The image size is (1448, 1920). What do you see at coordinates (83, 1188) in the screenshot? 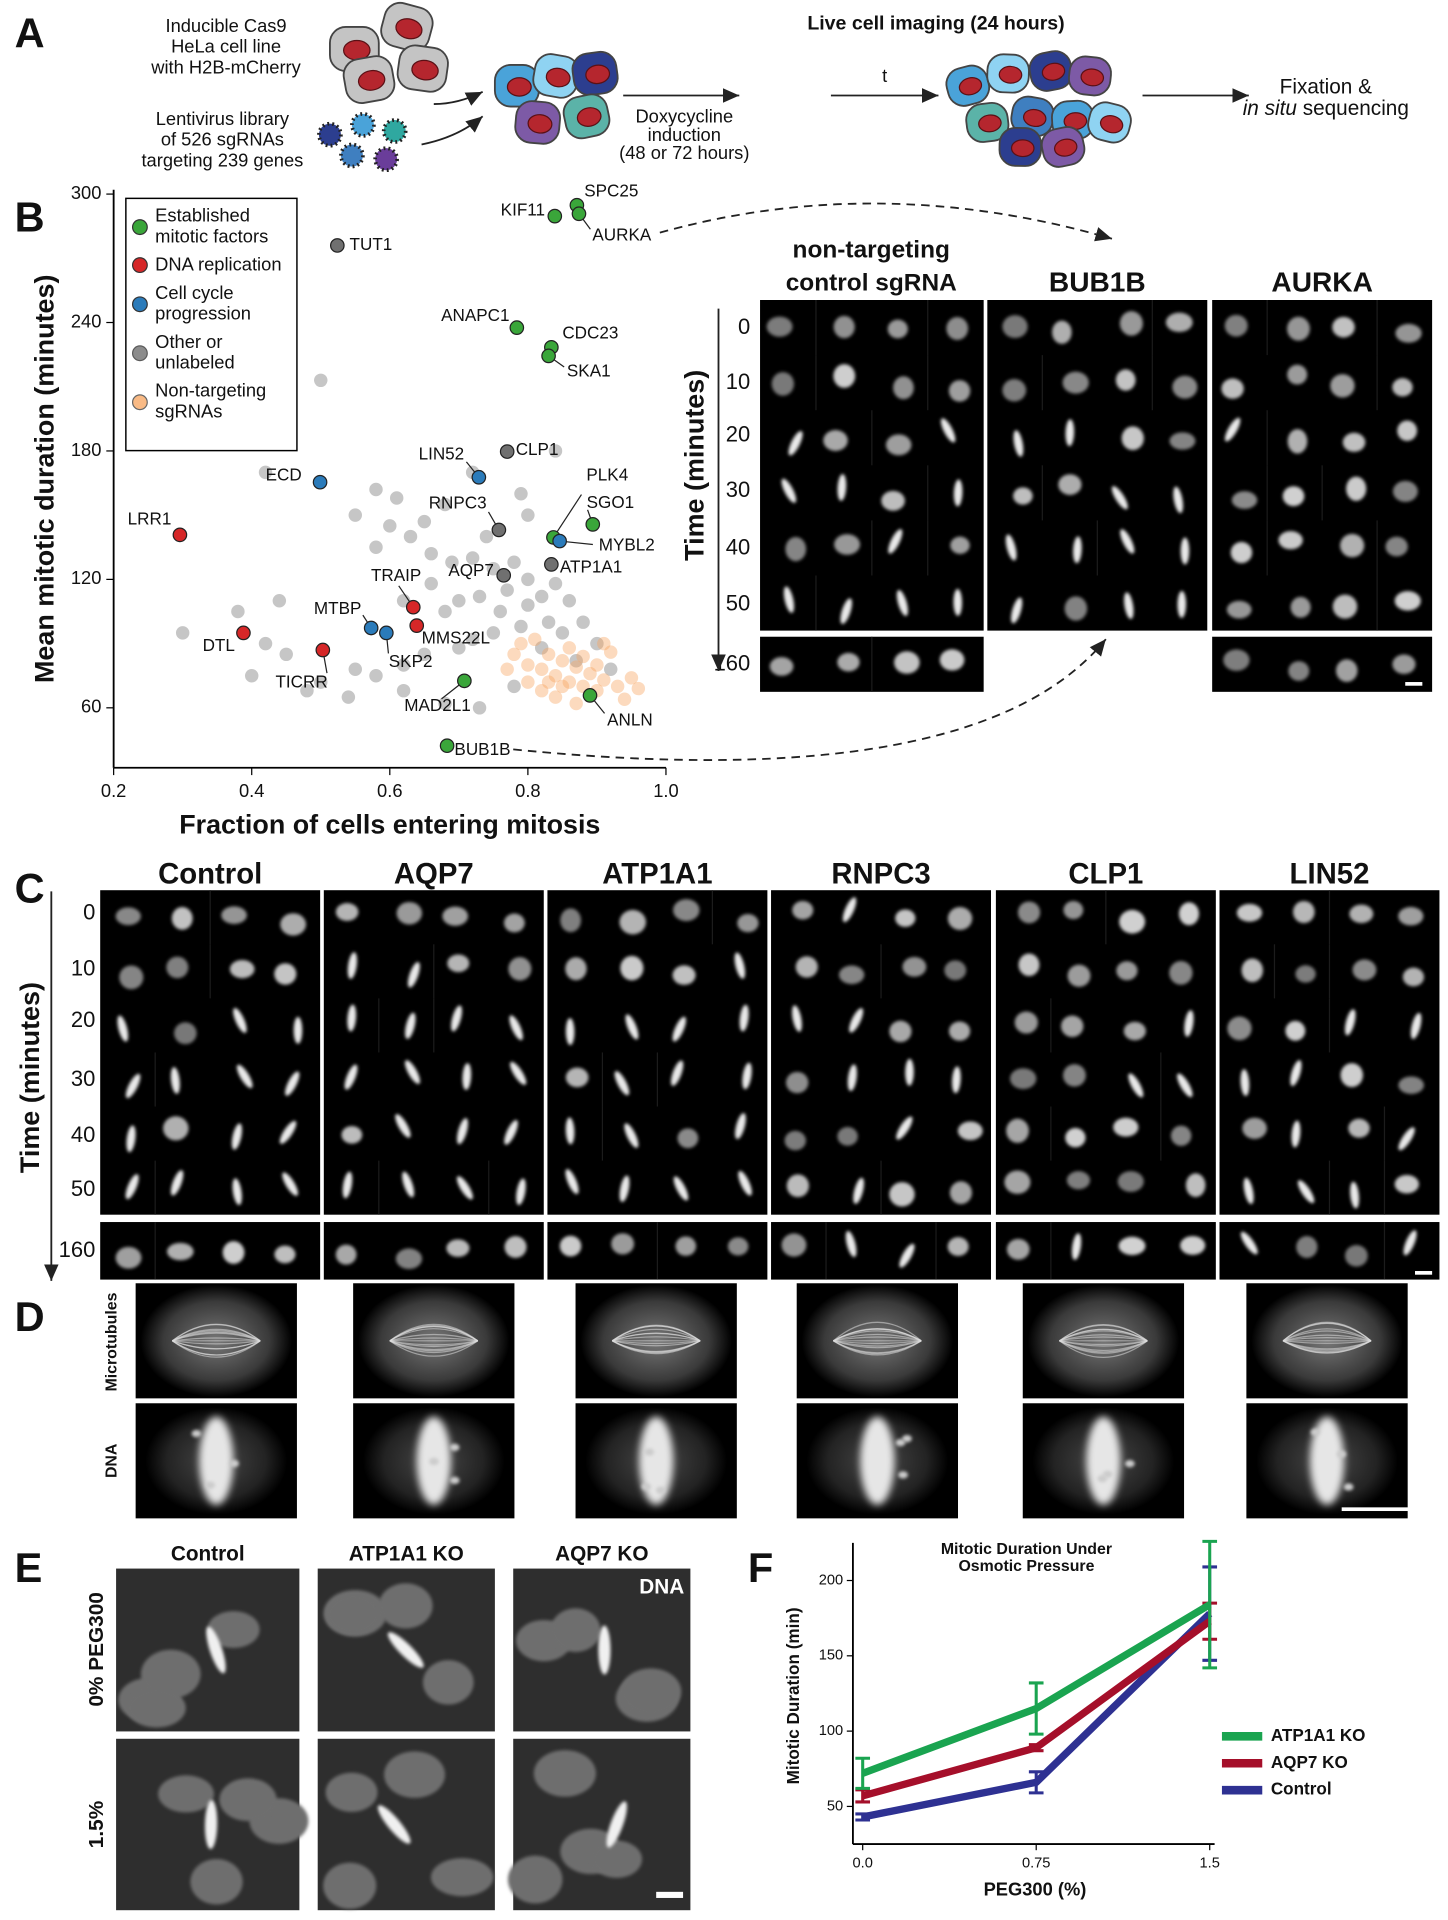
I see `time-label: 50` at bounding box center [83, 1188].